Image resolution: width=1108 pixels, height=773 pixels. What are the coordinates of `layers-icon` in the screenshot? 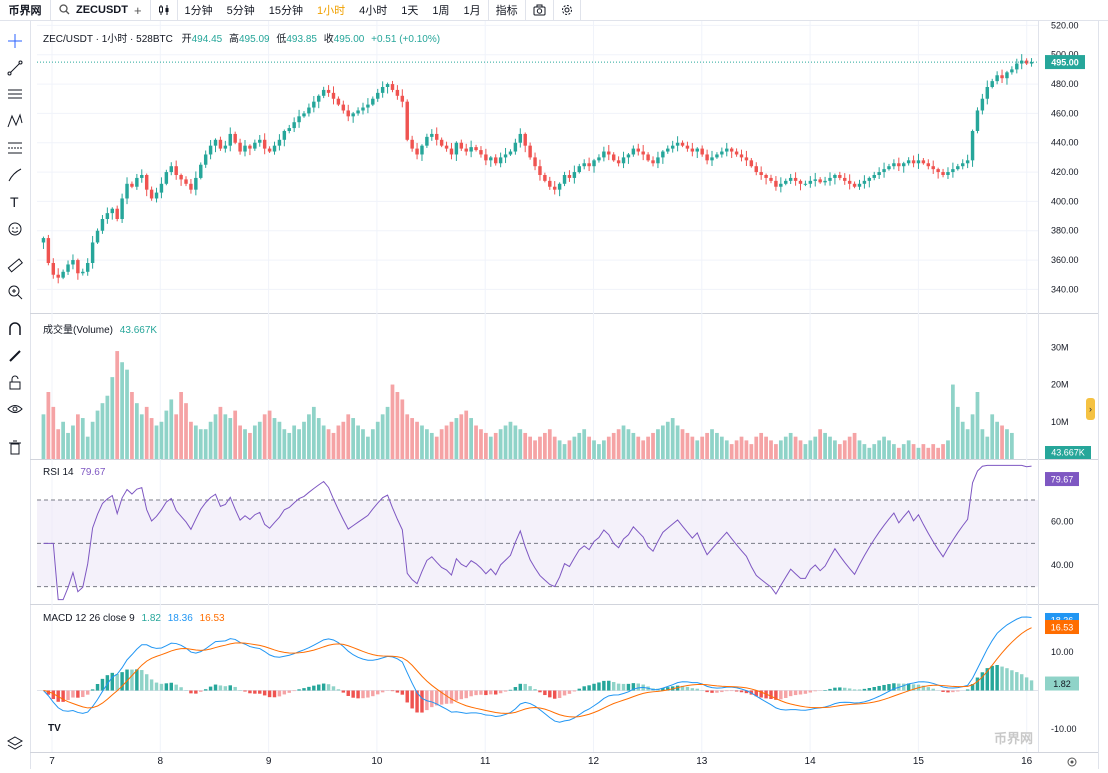 It's located at (15, 743).